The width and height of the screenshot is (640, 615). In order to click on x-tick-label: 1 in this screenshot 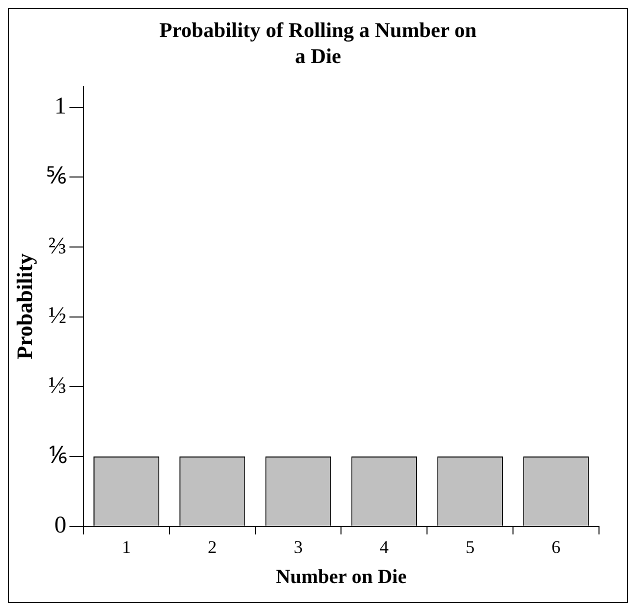, I will do `click(126, 546)`.